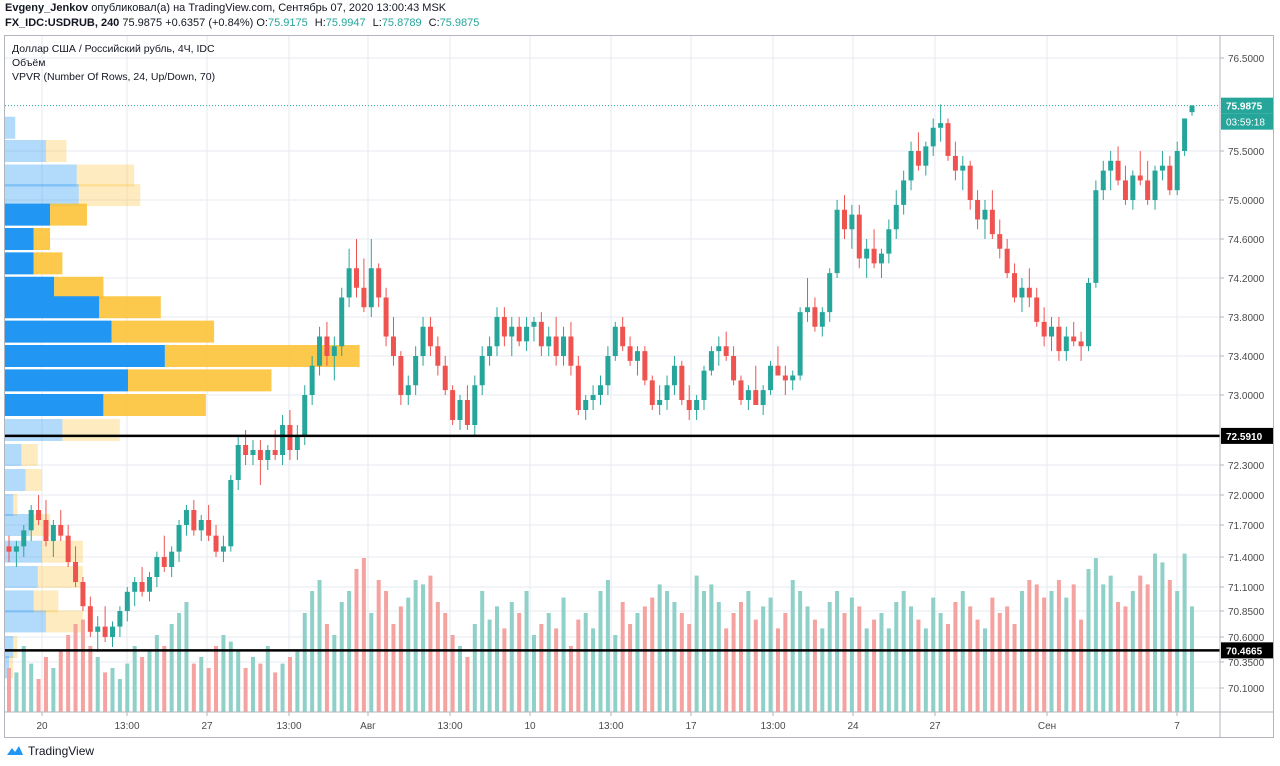 The image size is (1280, 766). Describe the element at coordinates (691, 726) in the screenshot. I see `x-tick-label: 17` at that location.